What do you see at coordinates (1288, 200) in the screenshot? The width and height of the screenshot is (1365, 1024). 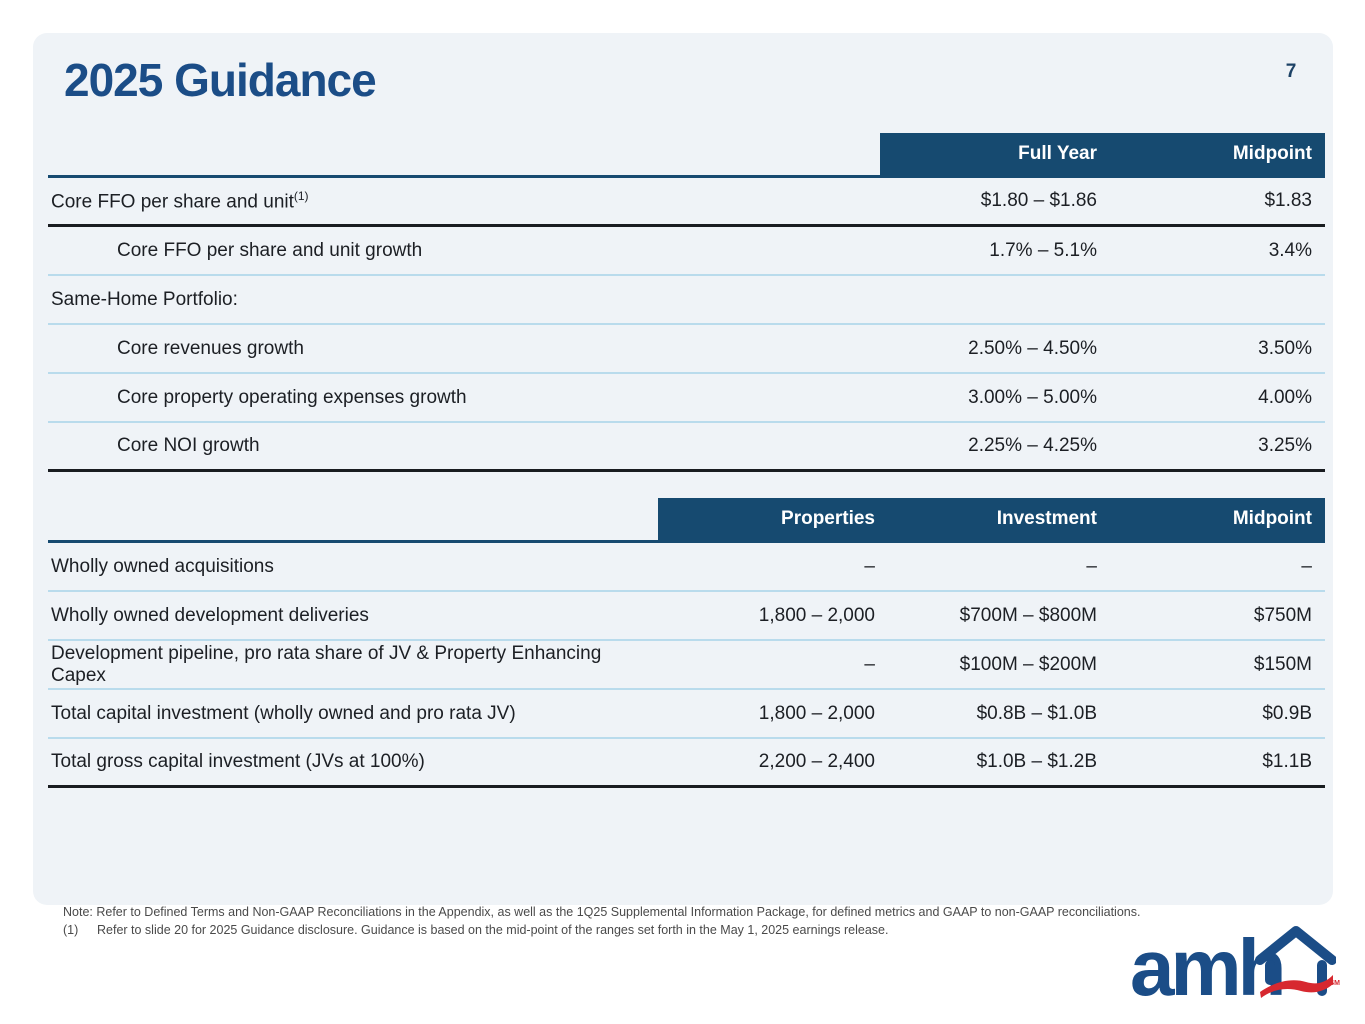 I see `cell-value: $1.83` at bounding box center [1288, 200].